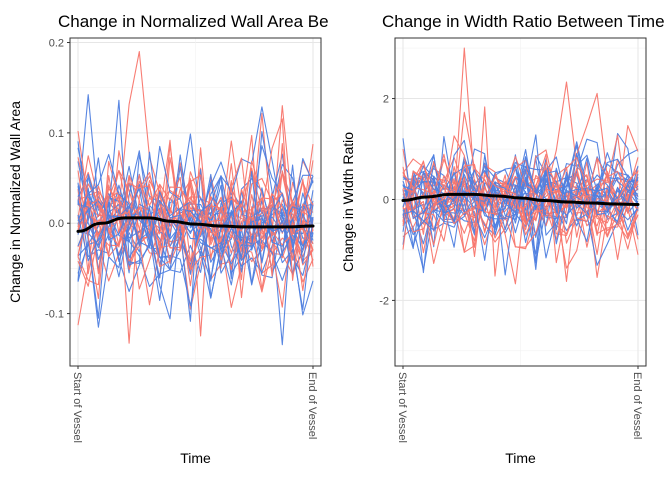 This screenshot has width=672, height=480. I want to click on y-tick-label: -0.1, so click(54, 315).